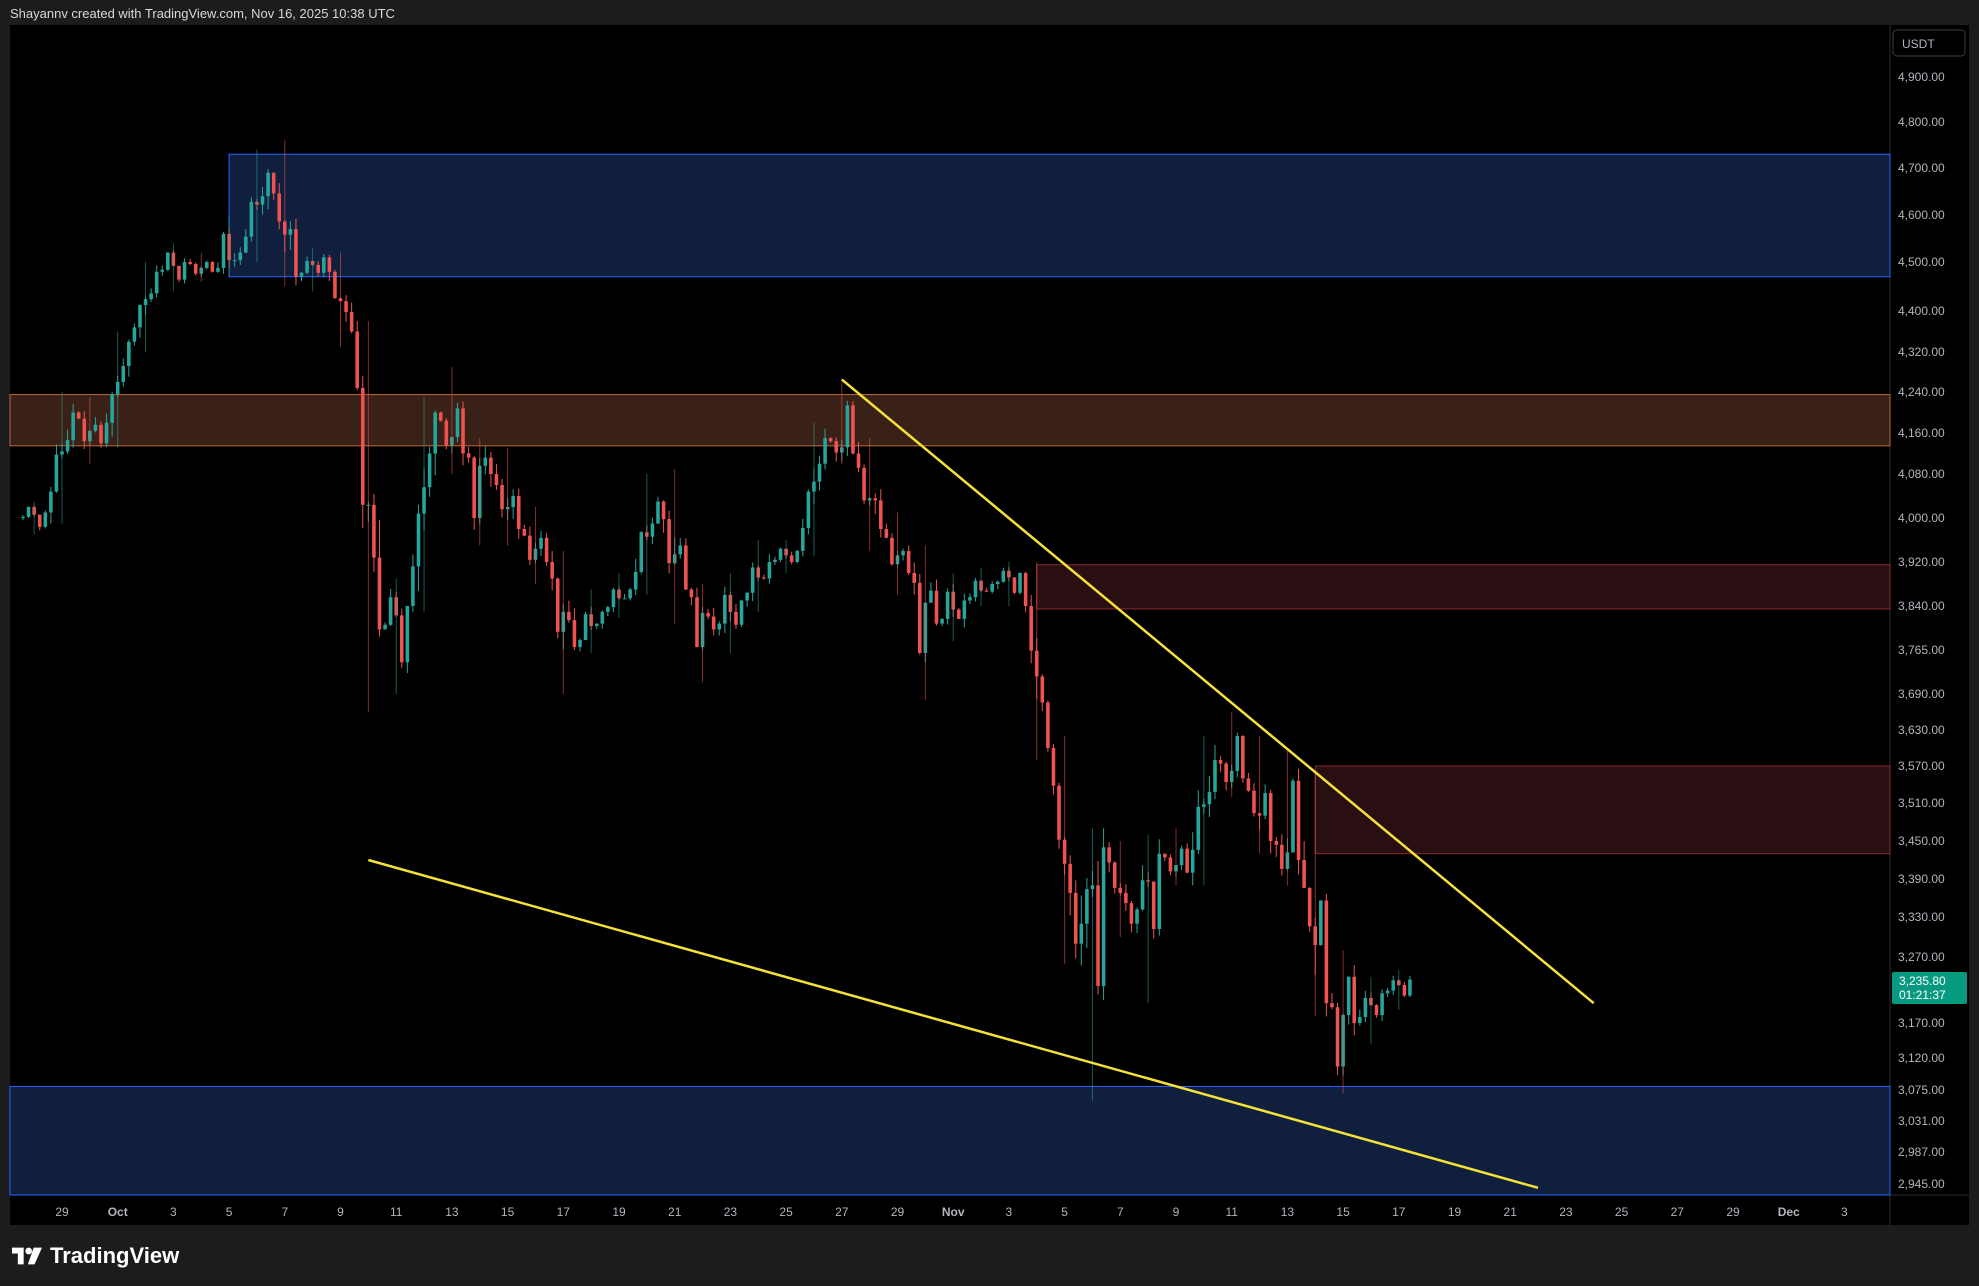 The image size is (1979, 1286). I want to click on time-tick-label: 17, so click(1399, 1212).